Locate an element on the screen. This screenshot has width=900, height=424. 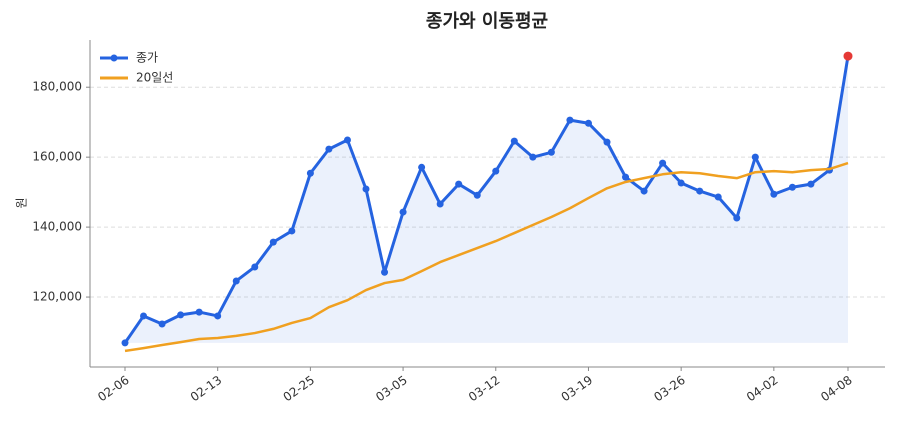
y-tick-label: 160,000 is located at coordinates (57, 157).